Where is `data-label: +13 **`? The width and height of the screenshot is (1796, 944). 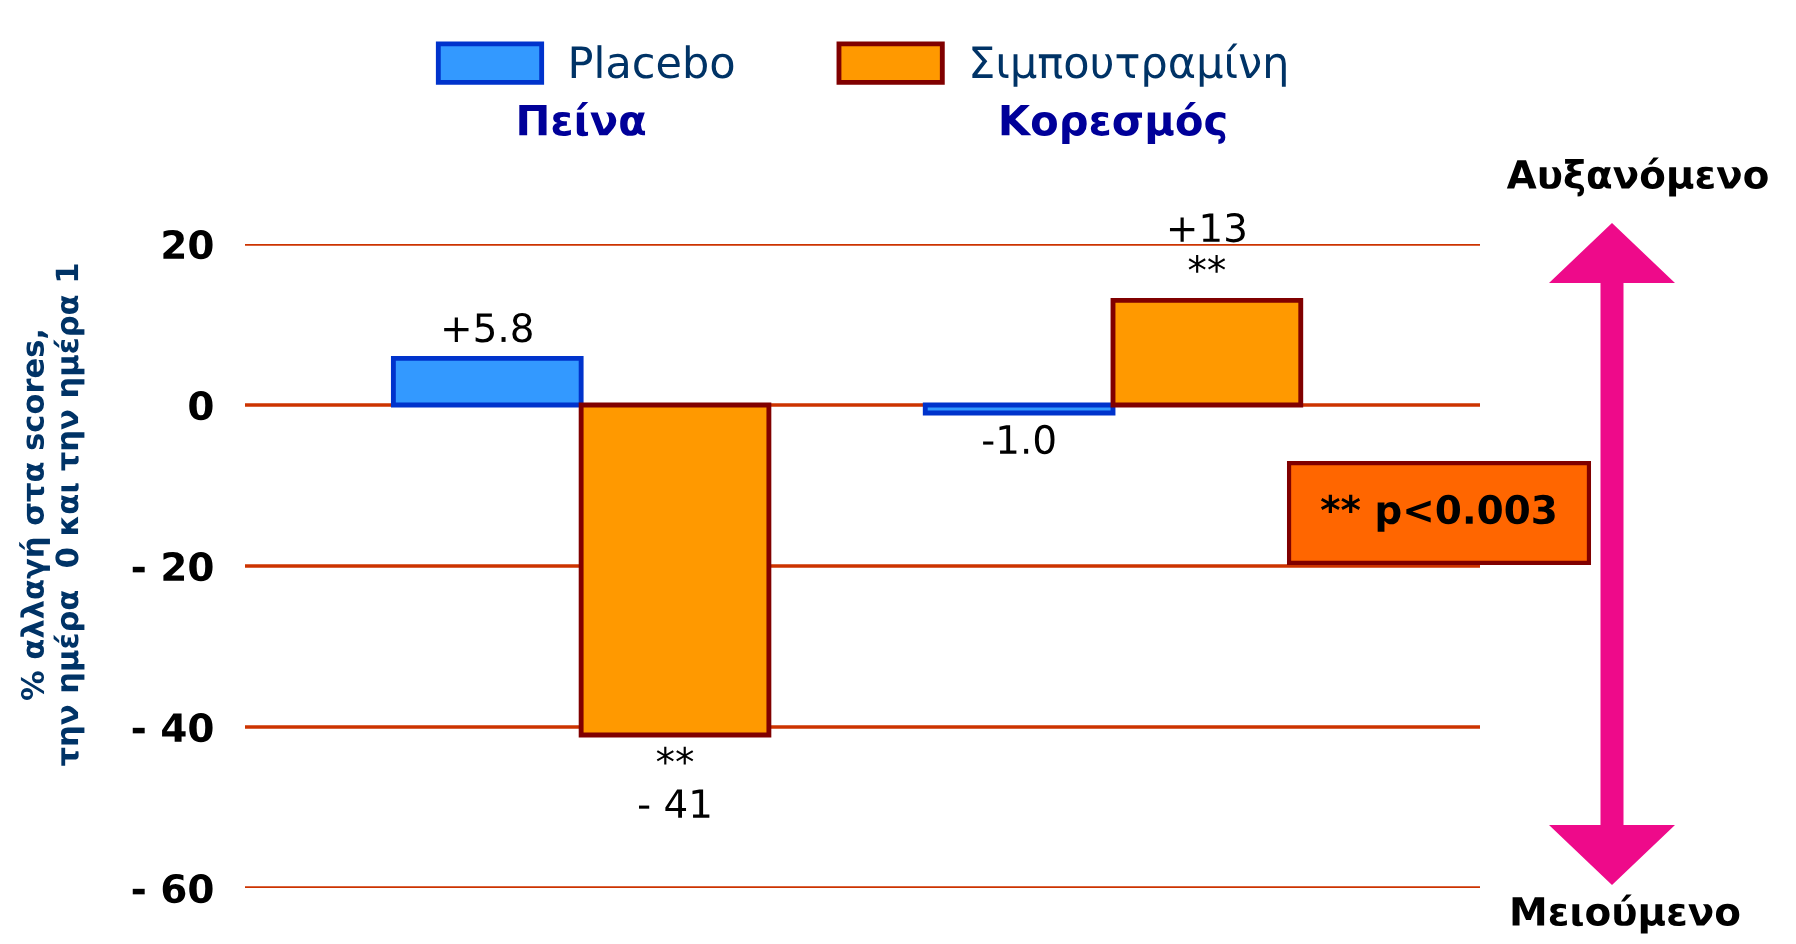 data-label: +13 ** is located at coordinates (1207, 243).